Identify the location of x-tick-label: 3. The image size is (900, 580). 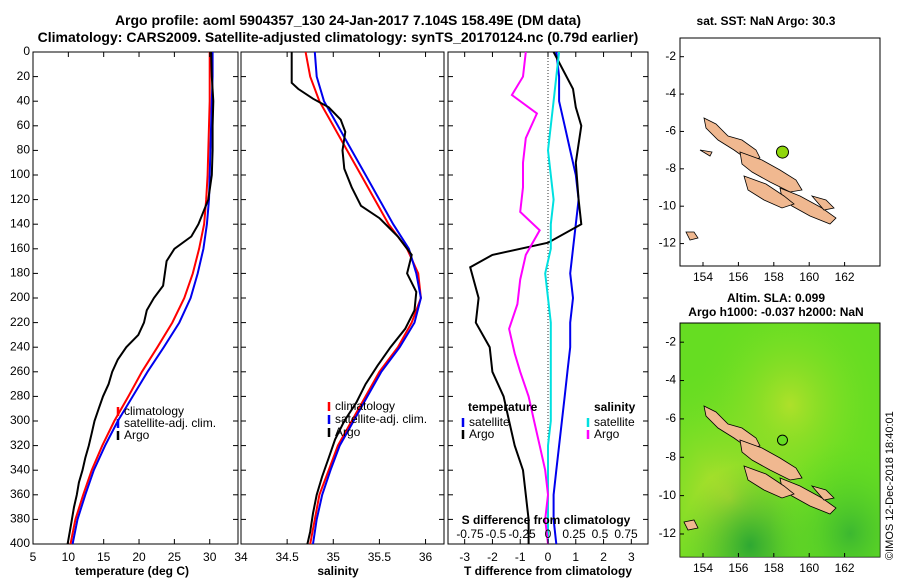
(631, 557).